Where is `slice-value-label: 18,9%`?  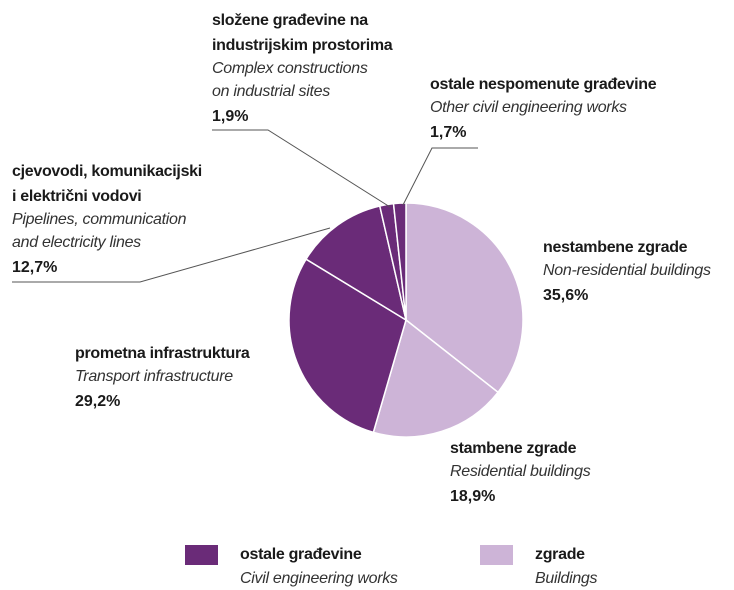 slice-value-label: 18,9% is located at coordinates (472, 496).